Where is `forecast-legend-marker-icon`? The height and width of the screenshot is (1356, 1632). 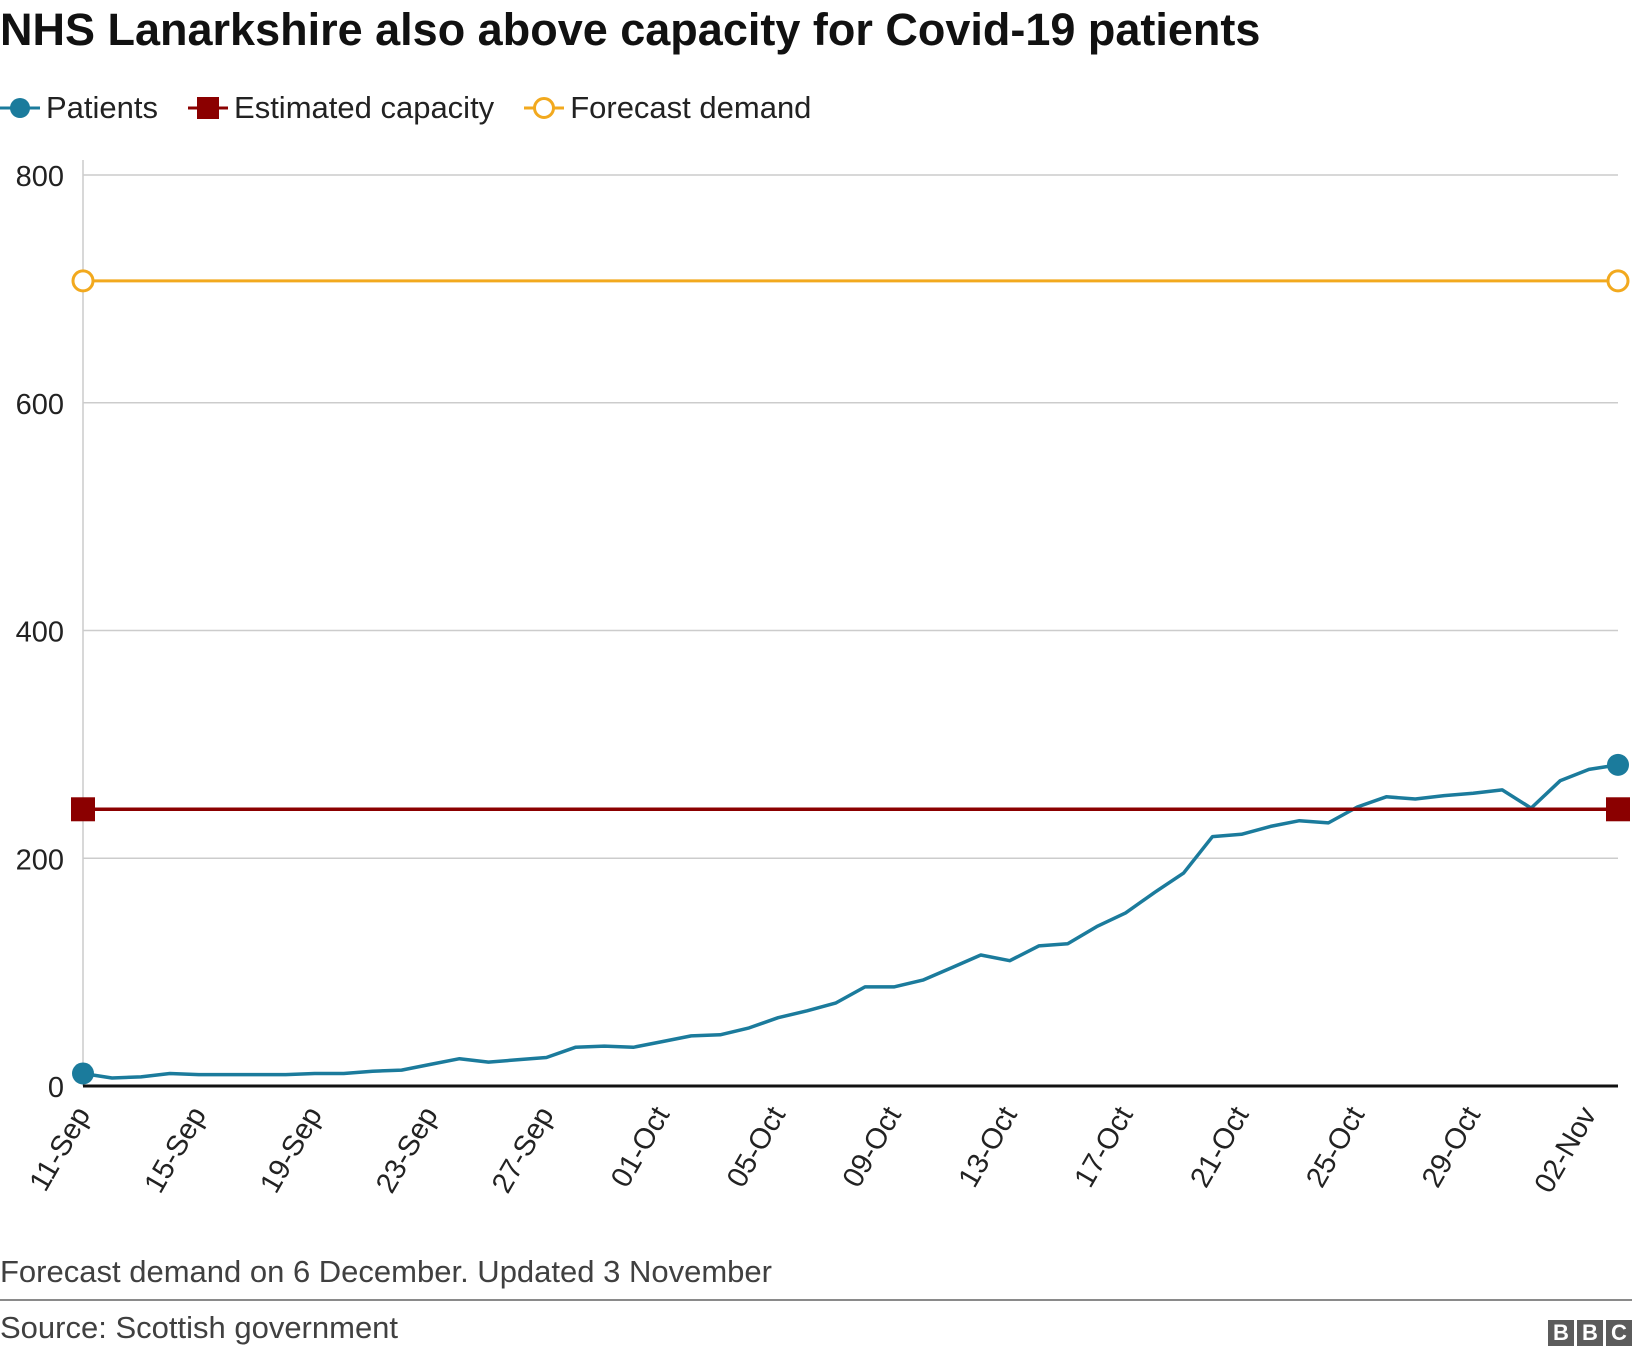 forecast-legend-marker-icon is located at coordinates (544, 108).